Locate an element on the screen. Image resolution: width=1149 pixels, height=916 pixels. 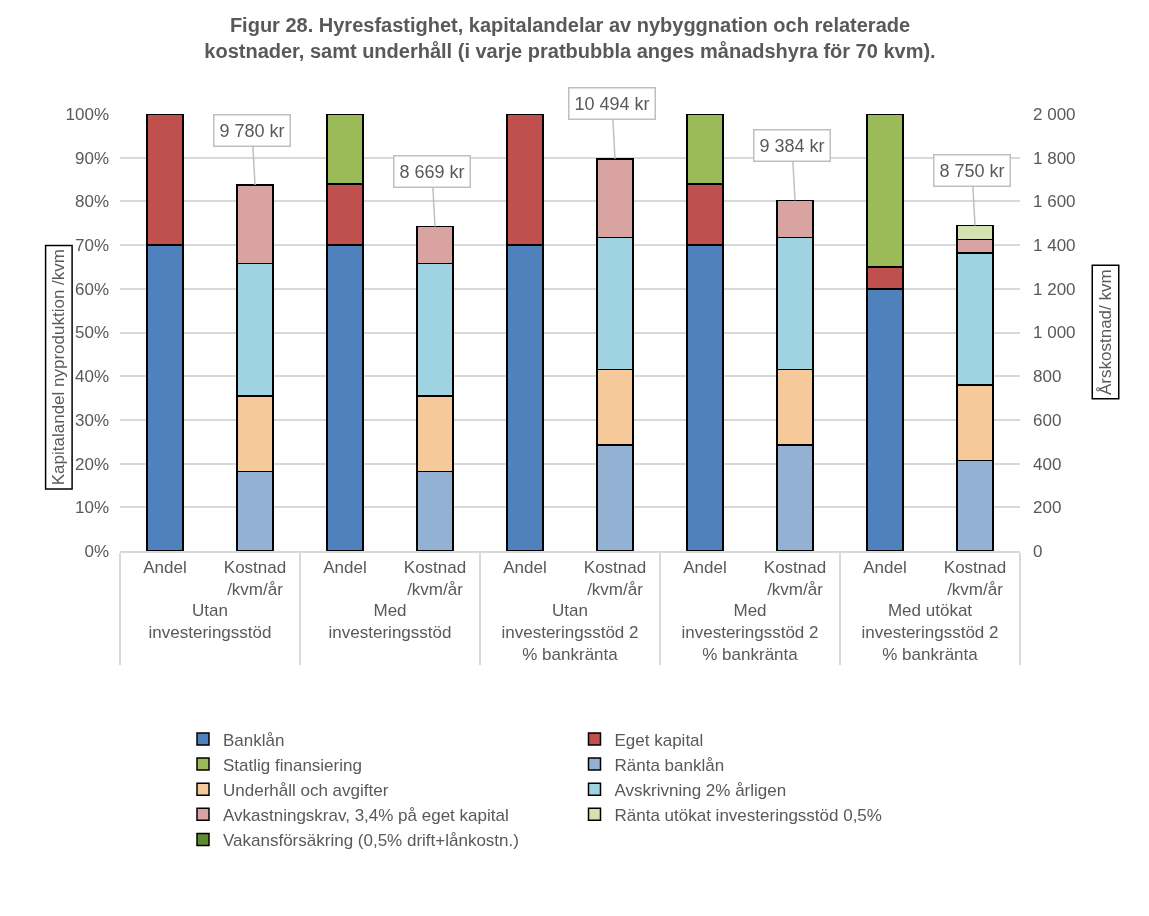
annotation: 10 494 kr is located at coordinates (612, 103).